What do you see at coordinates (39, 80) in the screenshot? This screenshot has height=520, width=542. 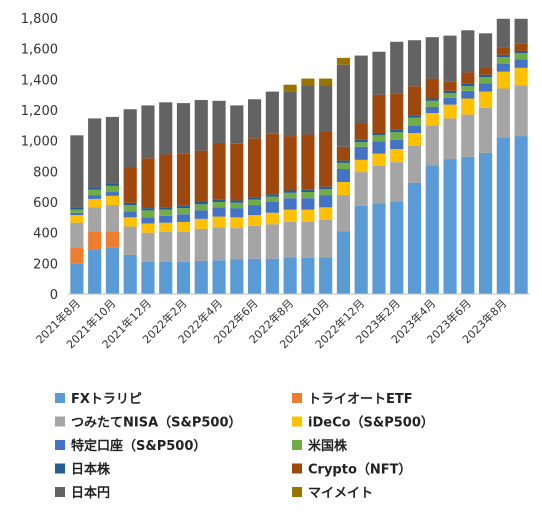 I see `y-tick-label: 1,400` at bounding box center [39, 80].